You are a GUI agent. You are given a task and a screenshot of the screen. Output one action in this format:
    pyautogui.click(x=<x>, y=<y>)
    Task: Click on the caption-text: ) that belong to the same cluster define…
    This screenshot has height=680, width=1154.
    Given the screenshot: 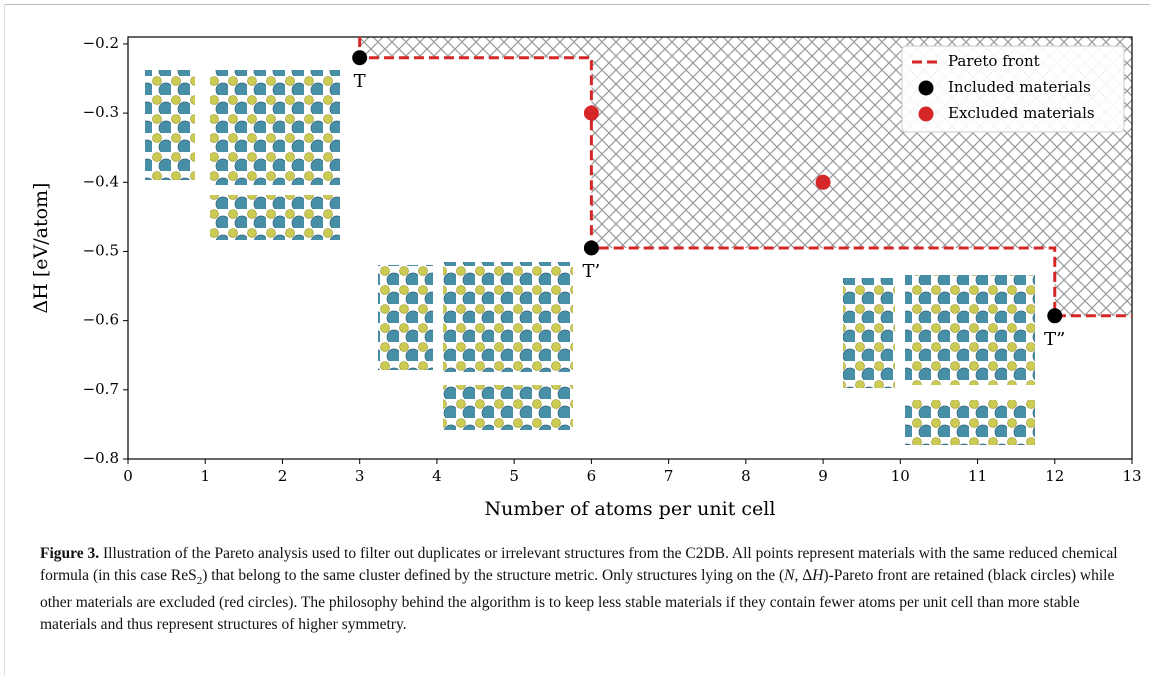 What is the action you would take?
    pyautogui.click(x=493, y=575)
    